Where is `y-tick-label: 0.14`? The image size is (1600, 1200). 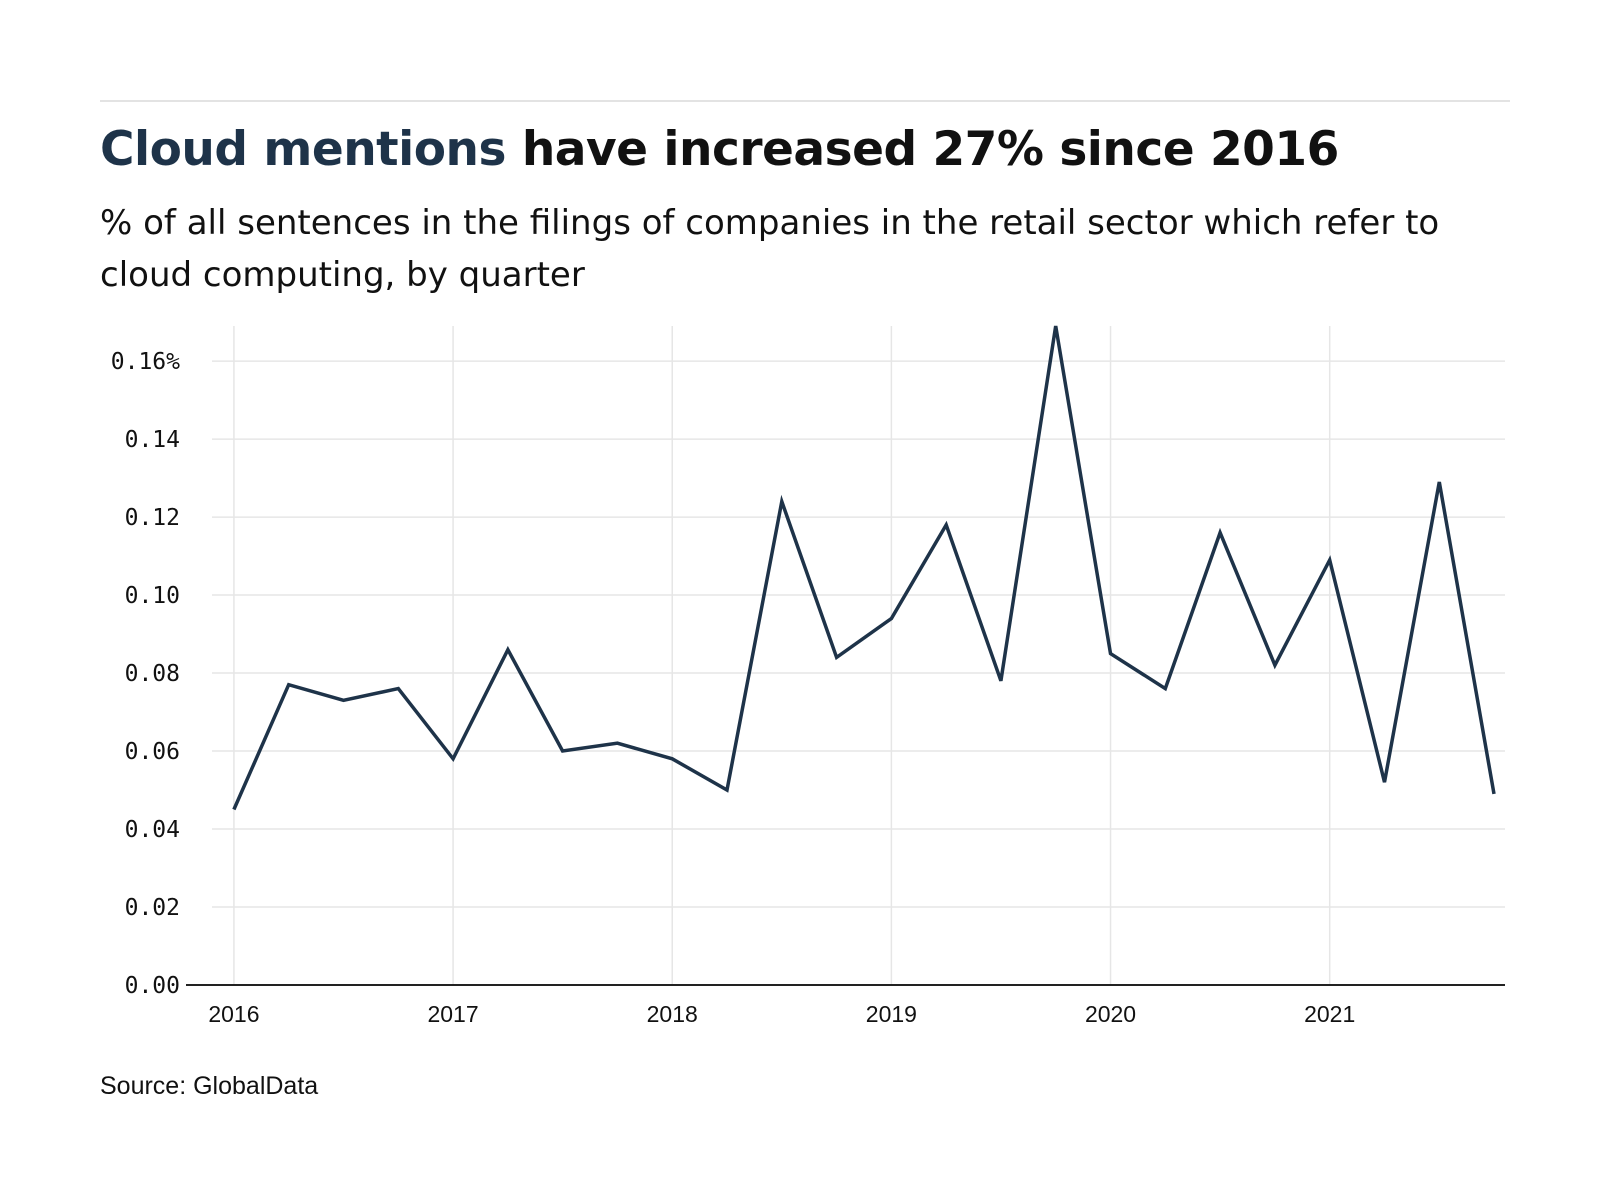
y-tick-label: 0.14 is located at coordinates (152, 440).